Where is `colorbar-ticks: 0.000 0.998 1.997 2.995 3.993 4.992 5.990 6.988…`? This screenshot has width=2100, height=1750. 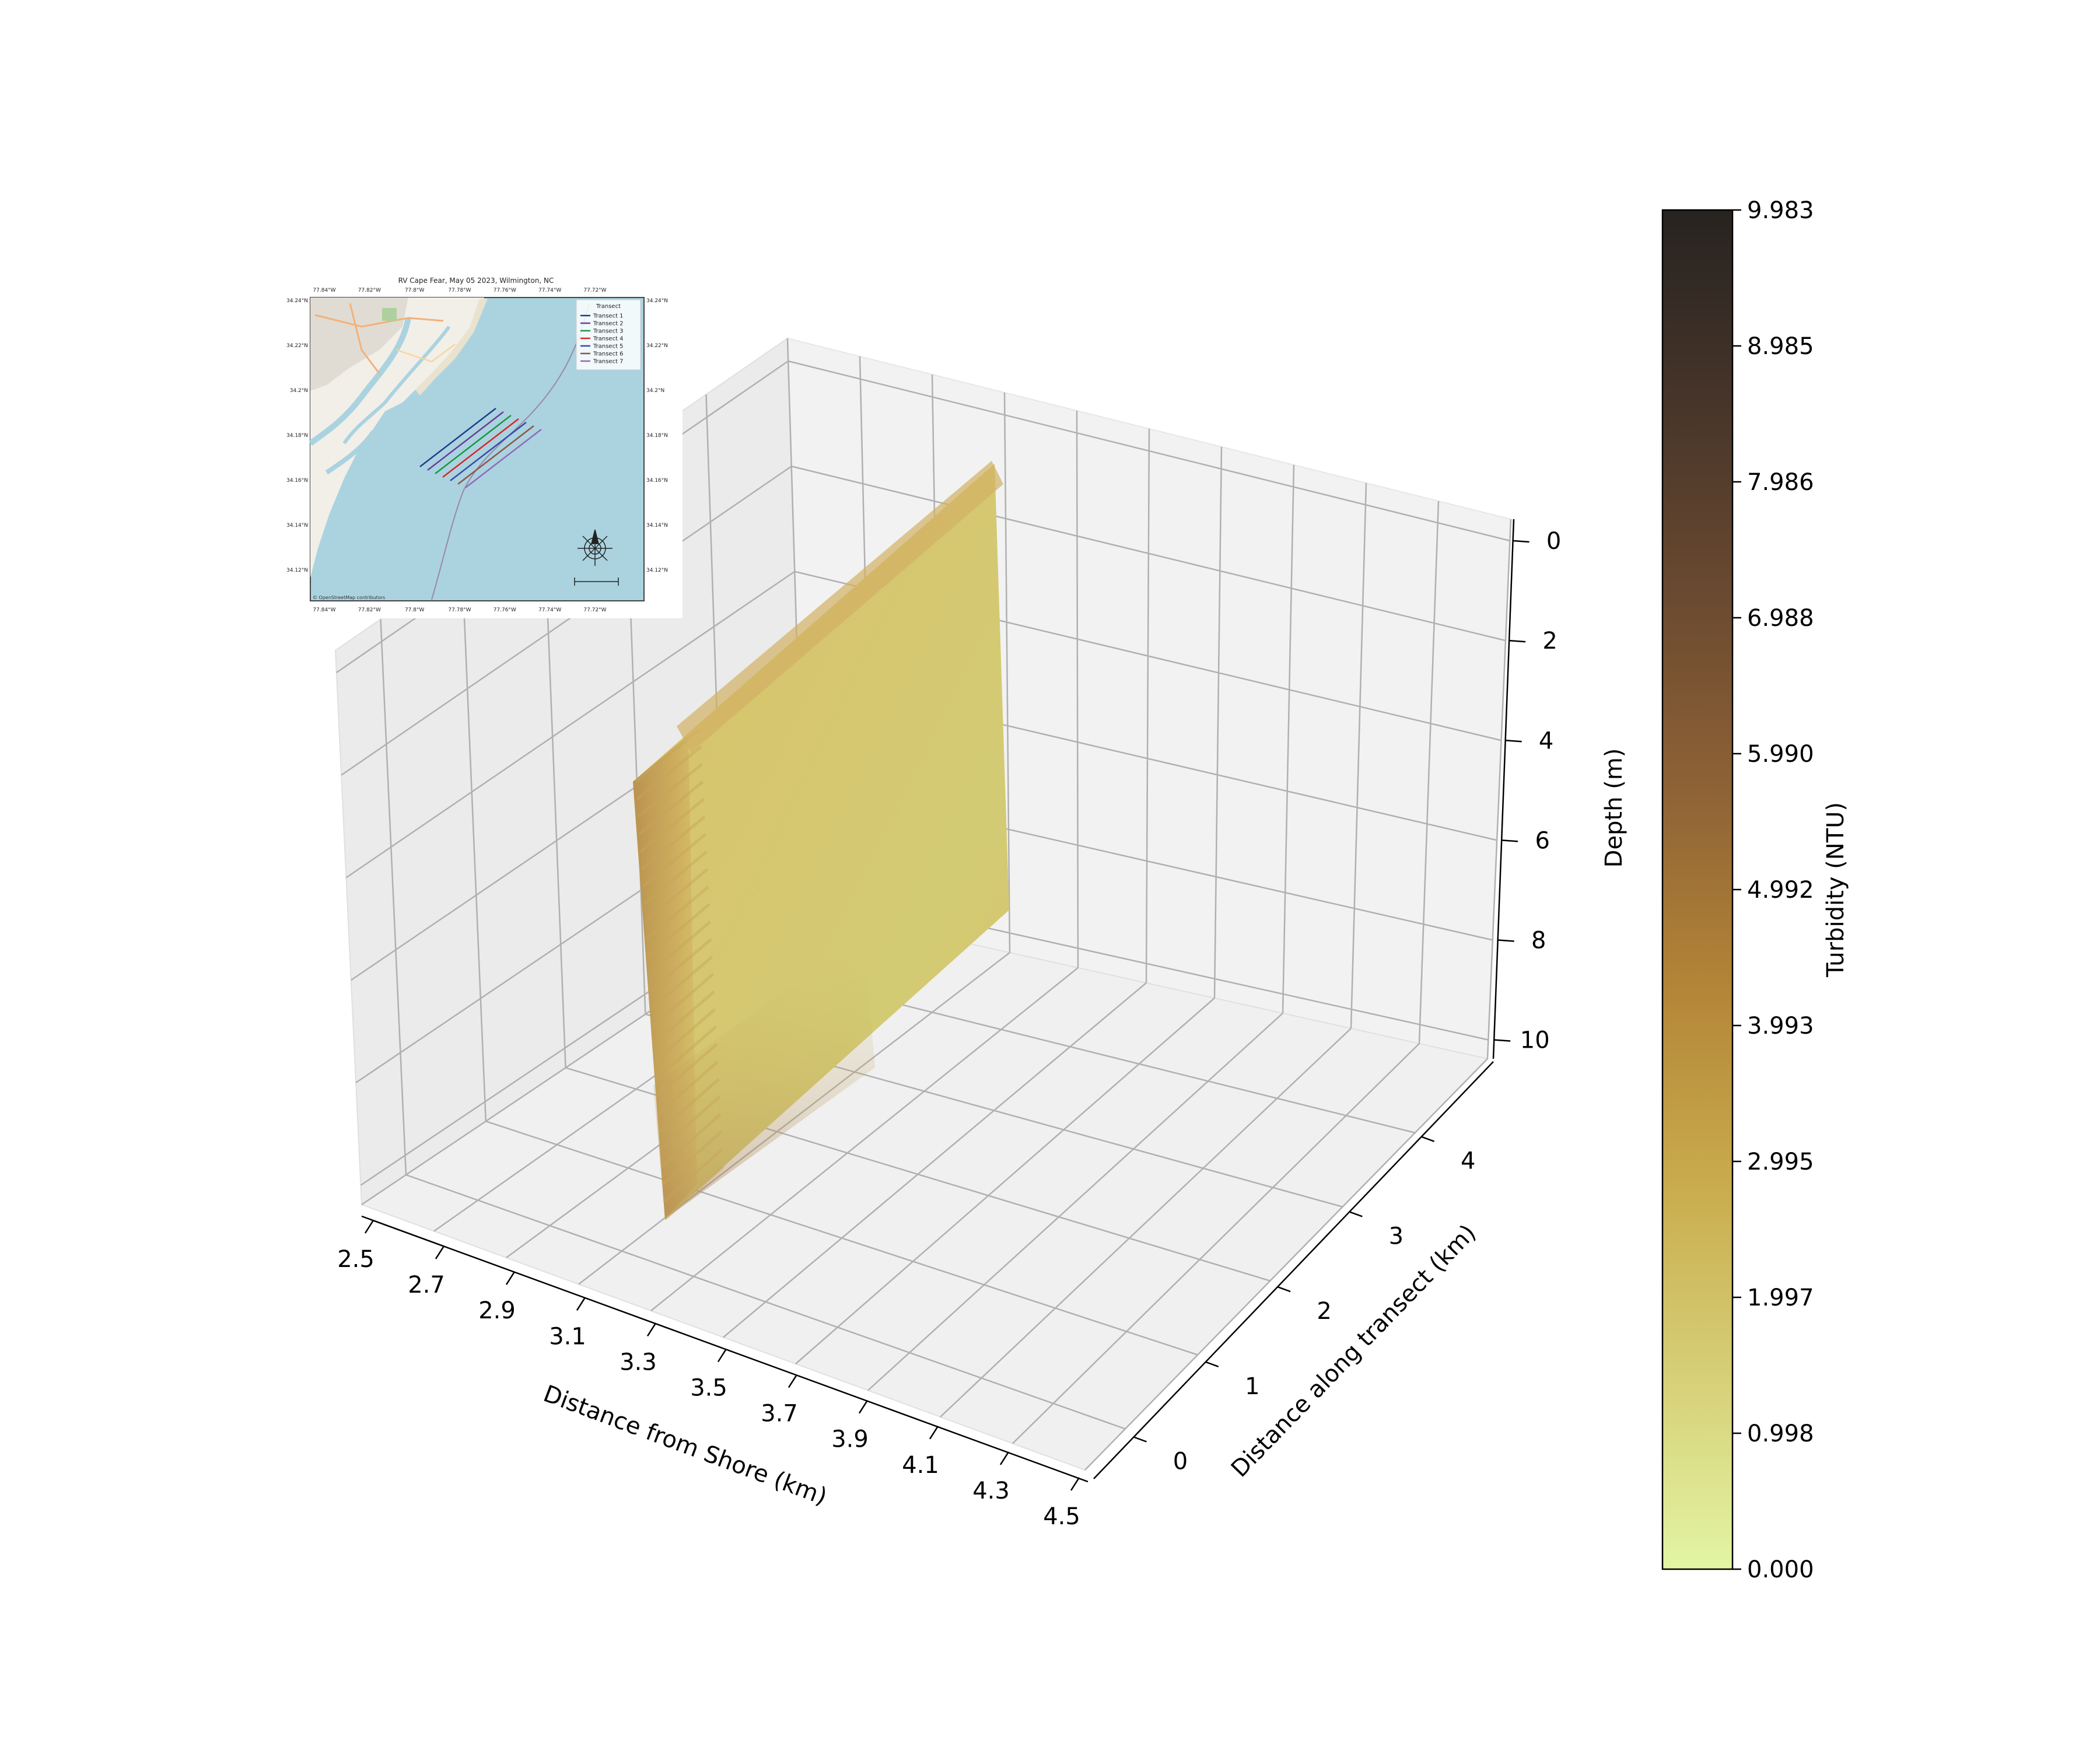
colorbar-ticks: 0.000 0.998 1.997 2.995 3.993 4.992 5.990 6.988… is located at coordinates (1773, 890).